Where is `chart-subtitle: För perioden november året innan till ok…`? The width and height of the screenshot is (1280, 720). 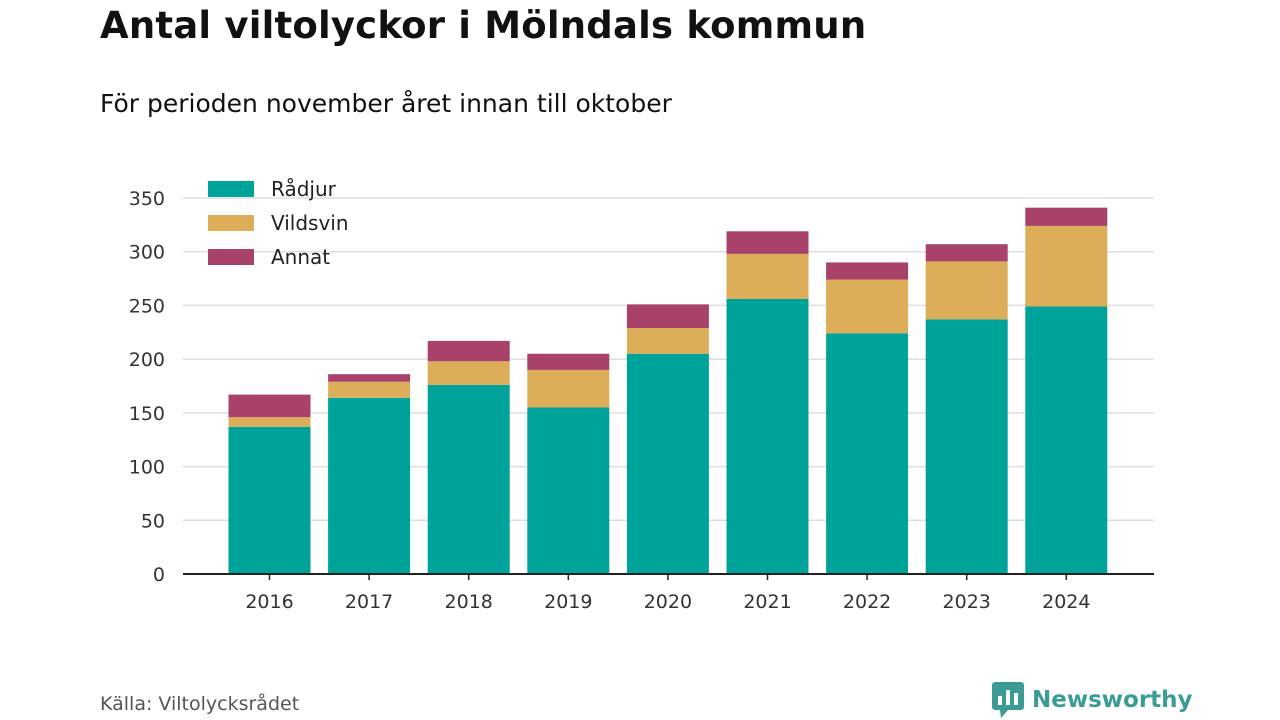 chart-subtitle: För perioden november året innan till ok… is located at coordinates (386, 103).